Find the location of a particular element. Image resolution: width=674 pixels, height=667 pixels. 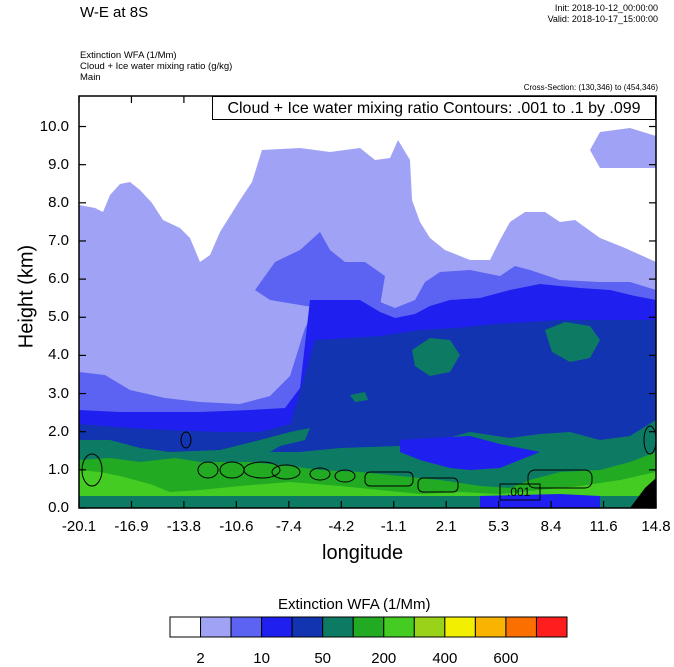

cross-section-label: Cross-Section: (130,346) to (454,346) is located at coordinates (590, 87).